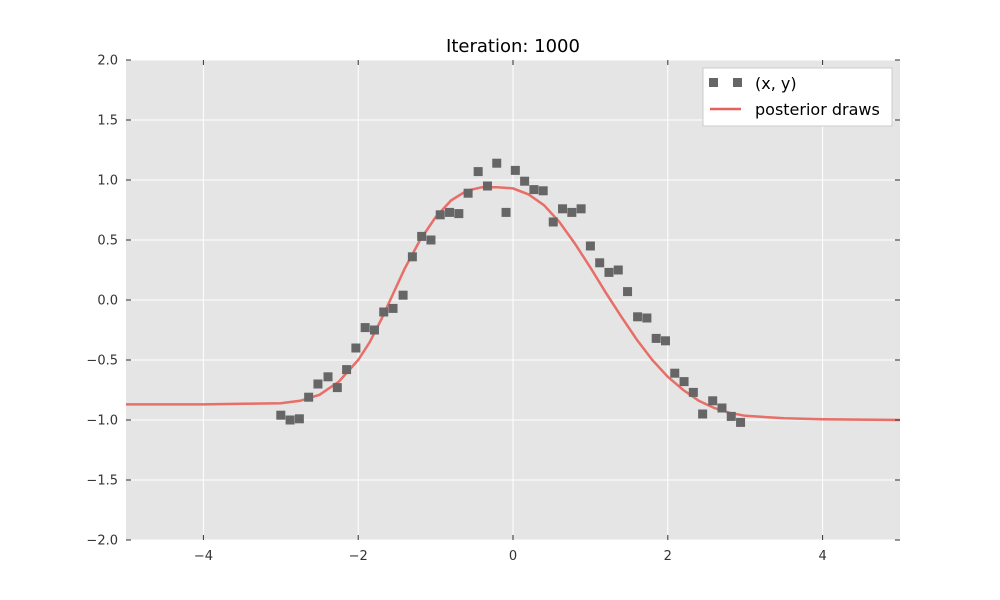  Describe the element at coordinates (513, 556) in the screenshot. I see `x-tick-label: 0` at that location.